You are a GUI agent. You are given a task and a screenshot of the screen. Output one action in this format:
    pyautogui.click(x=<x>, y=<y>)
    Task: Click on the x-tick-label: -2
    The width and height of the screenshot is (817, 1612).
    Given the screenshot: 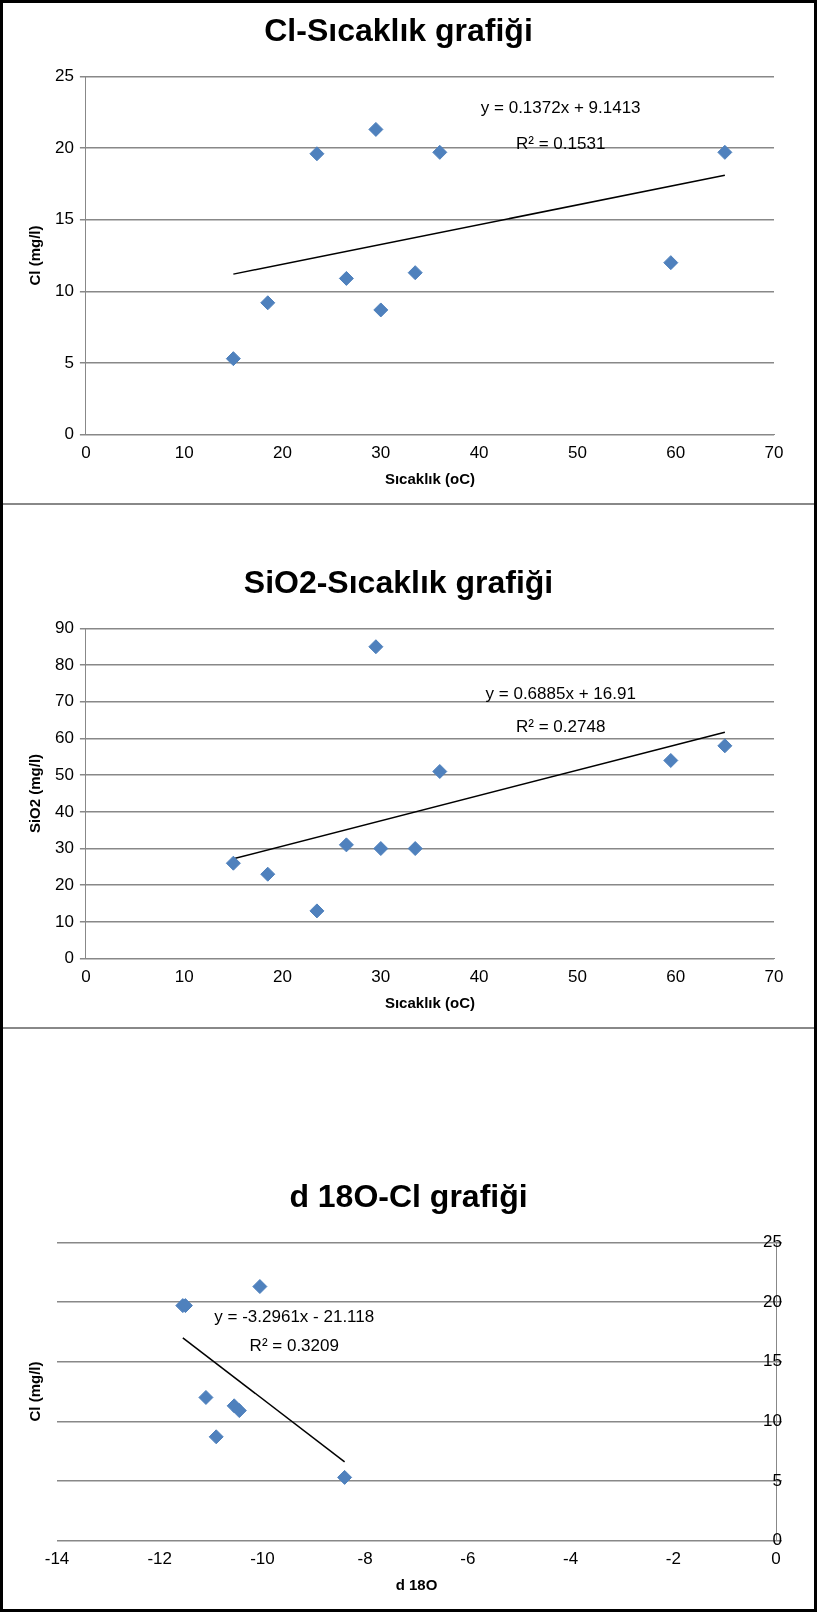 What is the action you would take?
    pyautogui.click(x=673, y=1559)
    